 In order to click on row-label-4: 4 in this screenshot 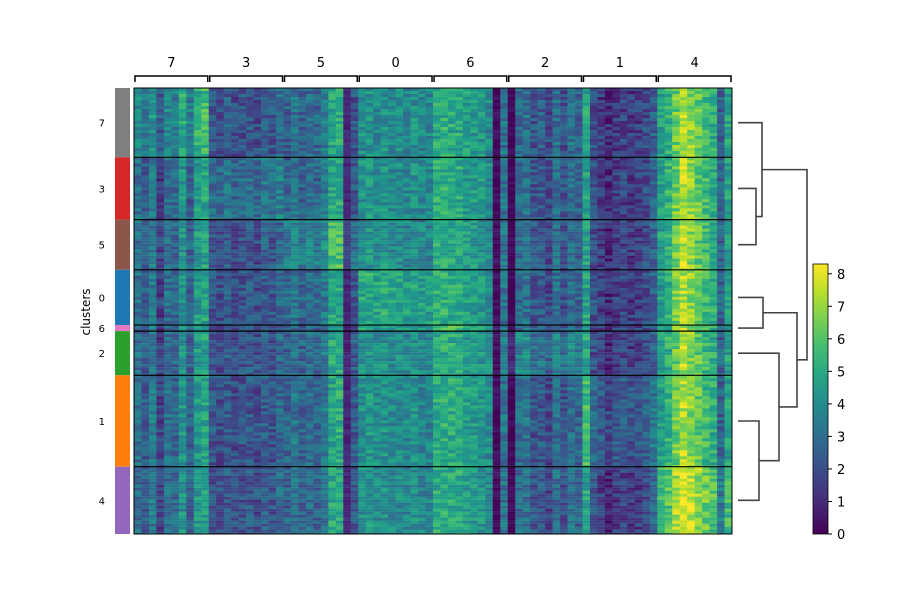, I will do `click(102, 501)`.